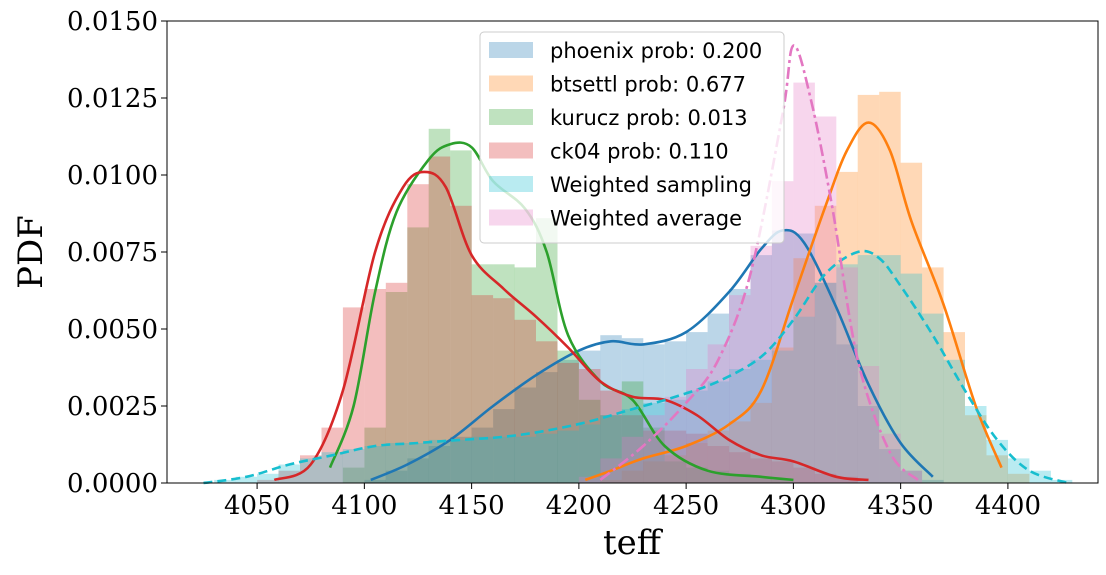 The width and height of the screenshot is (1106, 575). I want to click on x-tick-label: 4150, so click(472, 506).